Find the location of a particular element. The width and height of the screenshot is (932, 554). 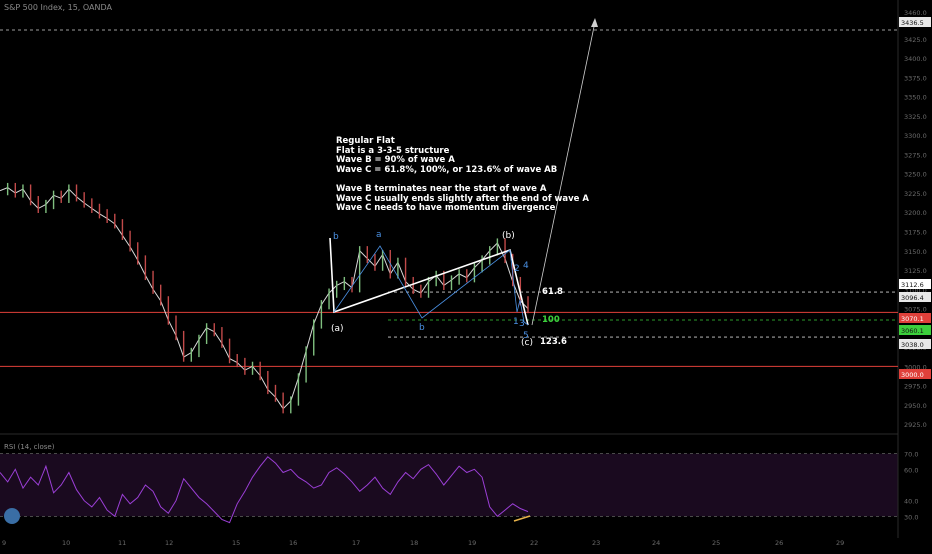

price-tick-label: 3375.0 is located at coordinates (915, 78).